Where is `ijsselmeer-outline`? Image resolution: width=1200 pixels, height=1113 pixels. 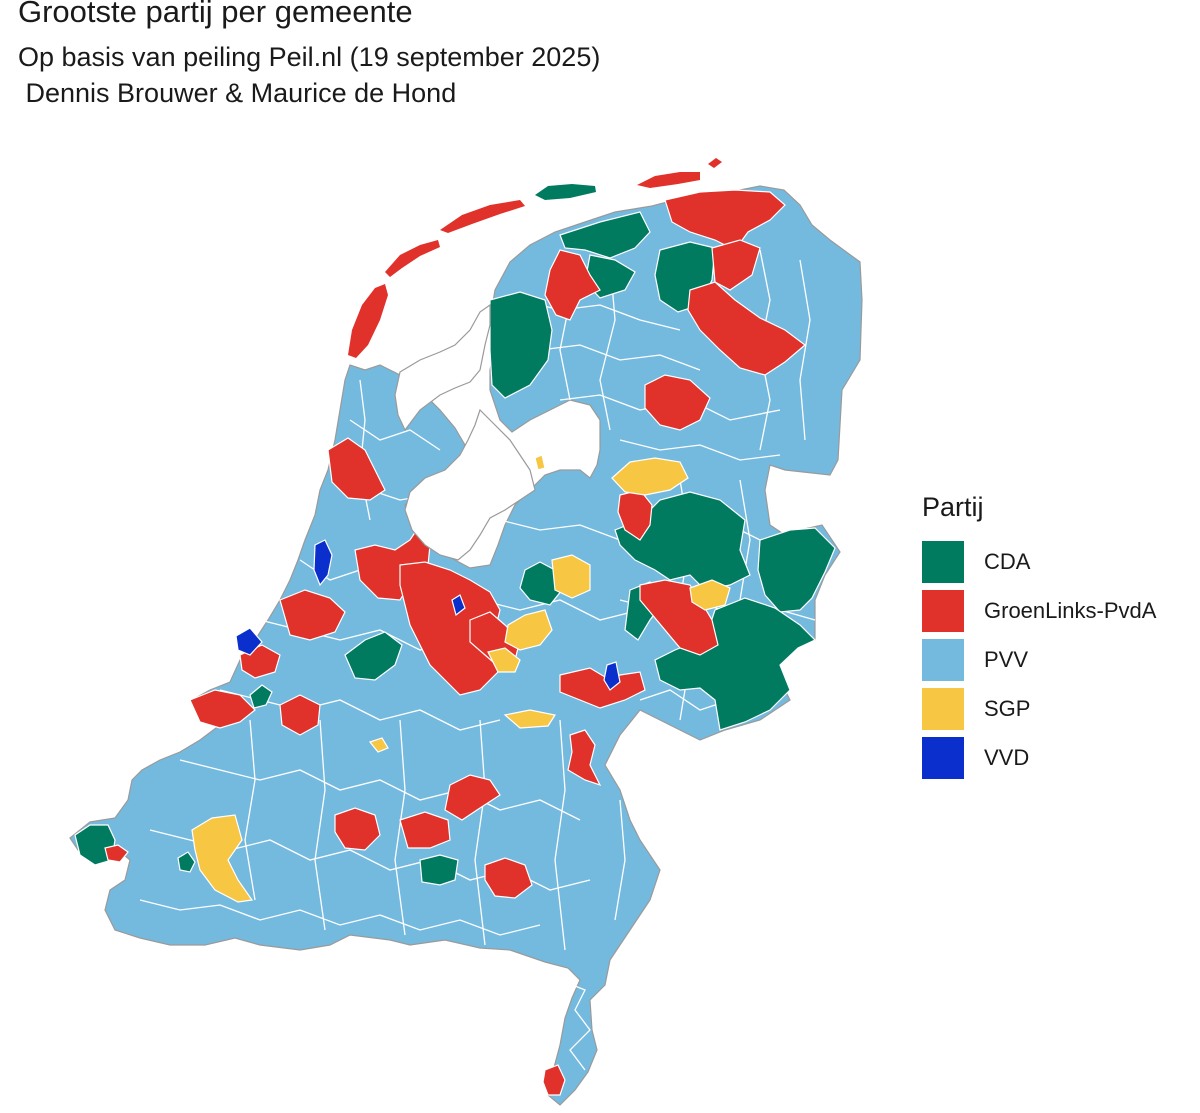
ijsselmeer-outline is located at coordinates (465, 432).